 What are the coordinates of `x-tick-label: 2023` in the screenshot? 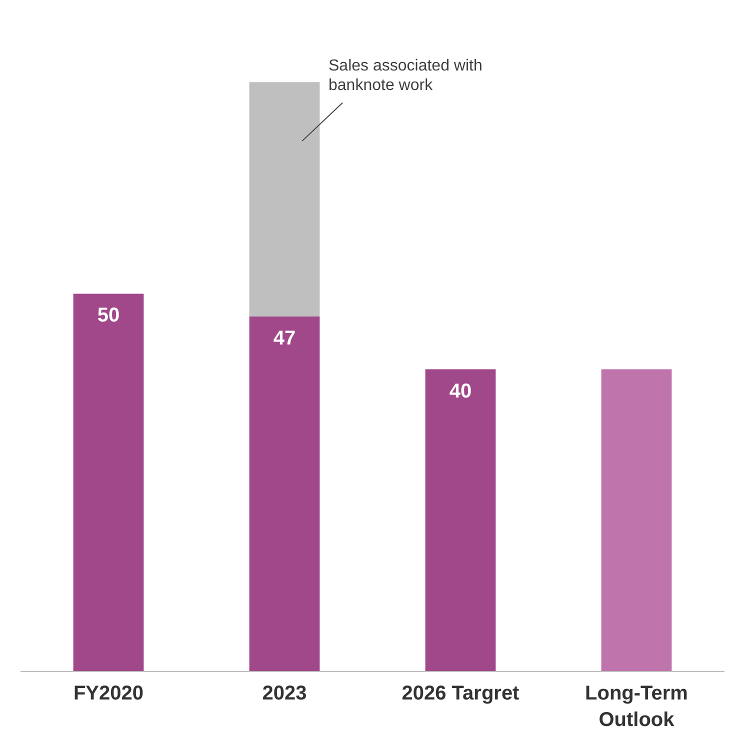 It's located at (284, 693).